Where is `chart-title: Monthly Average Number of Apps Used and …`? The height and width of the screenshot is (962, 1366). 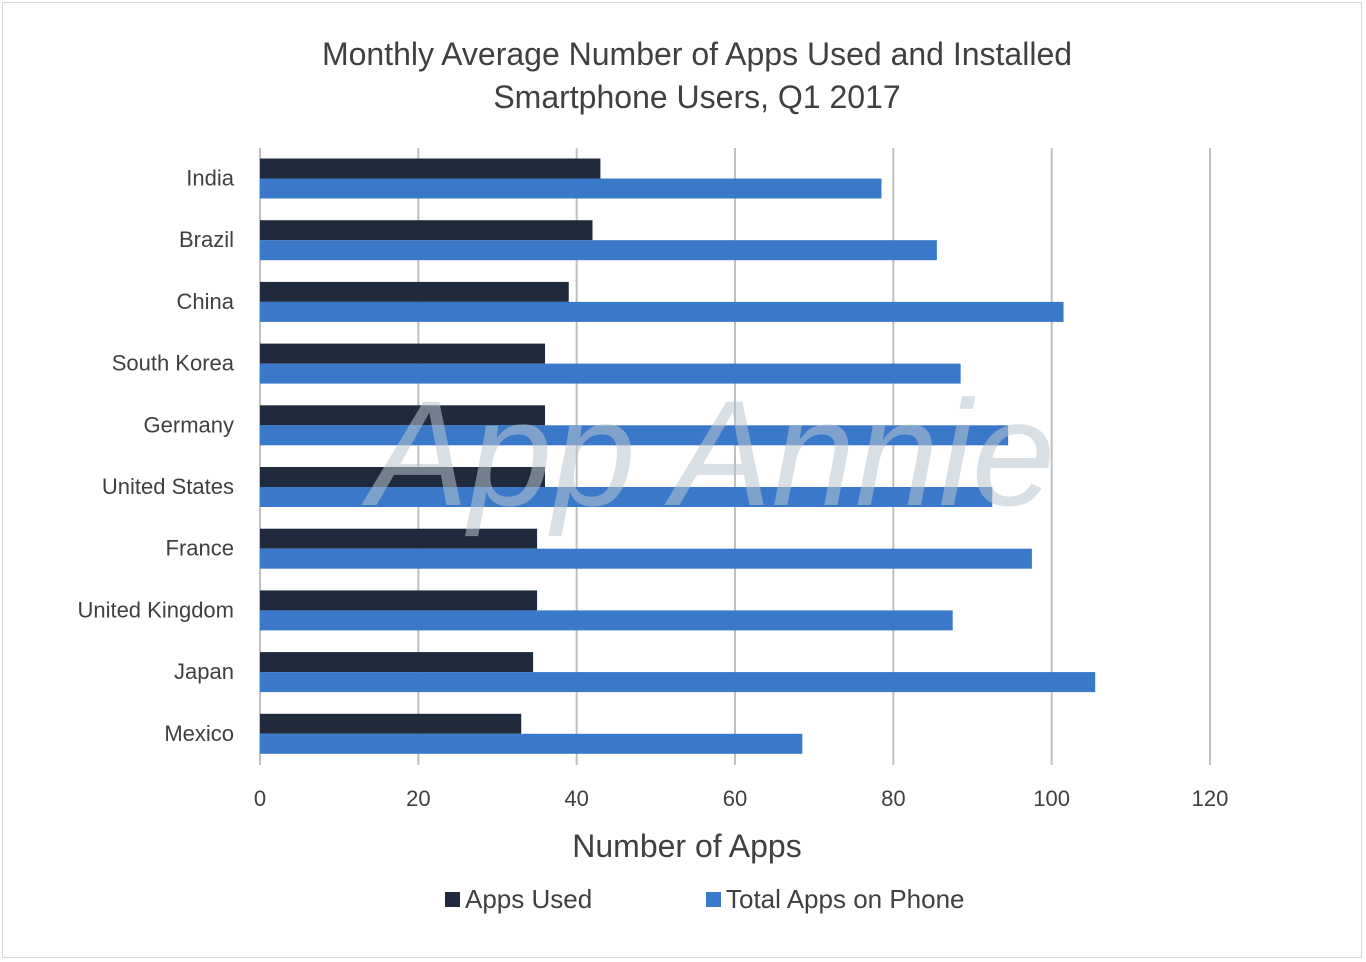
chart-title: Monthly Average Number of Apps Used and … is located at coordinates (683, 76).